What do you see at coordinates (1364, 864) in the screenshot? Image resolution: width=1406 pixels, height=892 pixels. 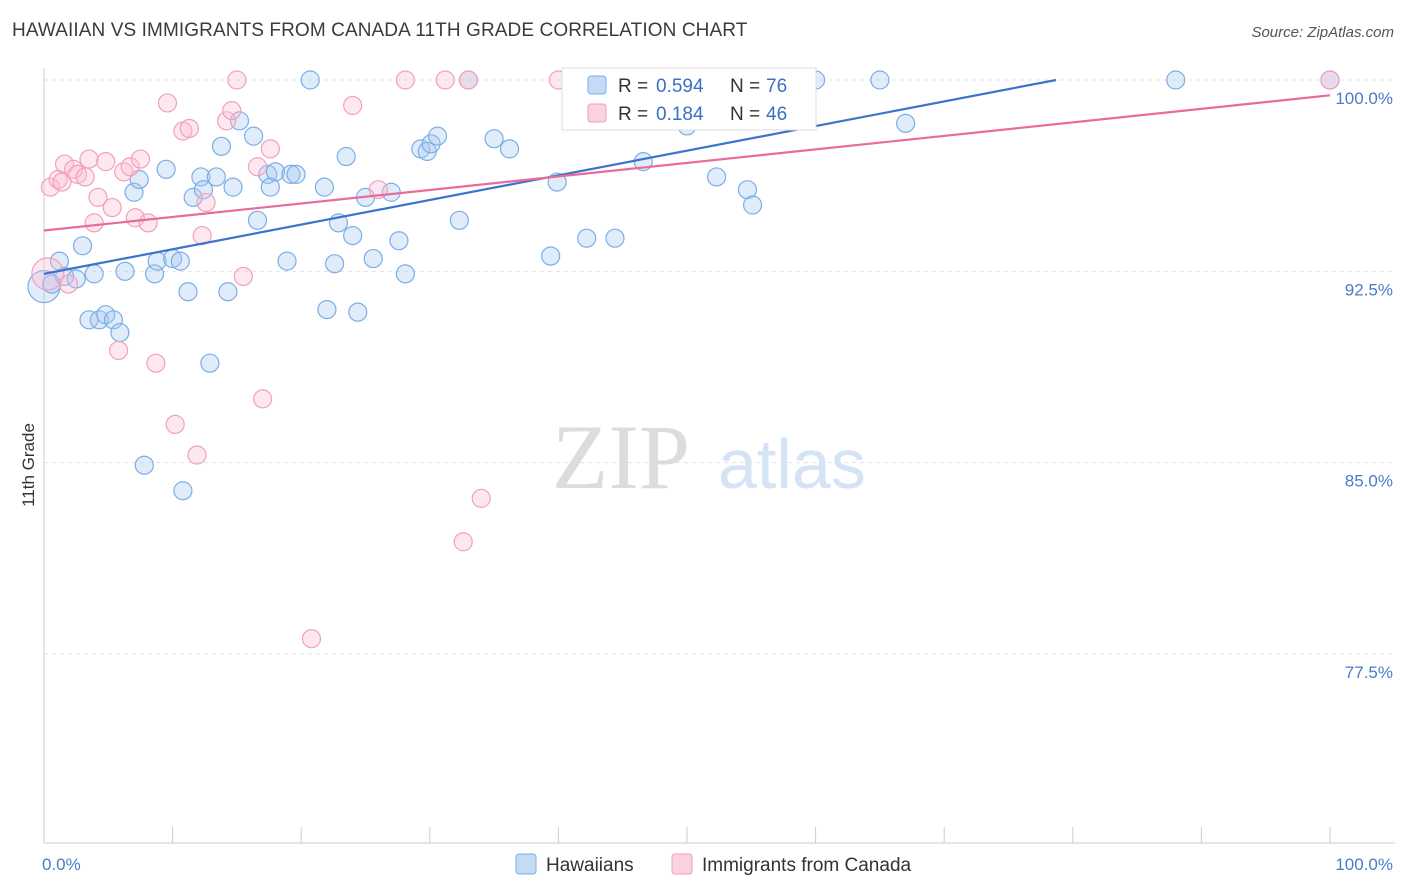 I see `x-tick-label: 100.0%` at bounding box center [1364, 864].